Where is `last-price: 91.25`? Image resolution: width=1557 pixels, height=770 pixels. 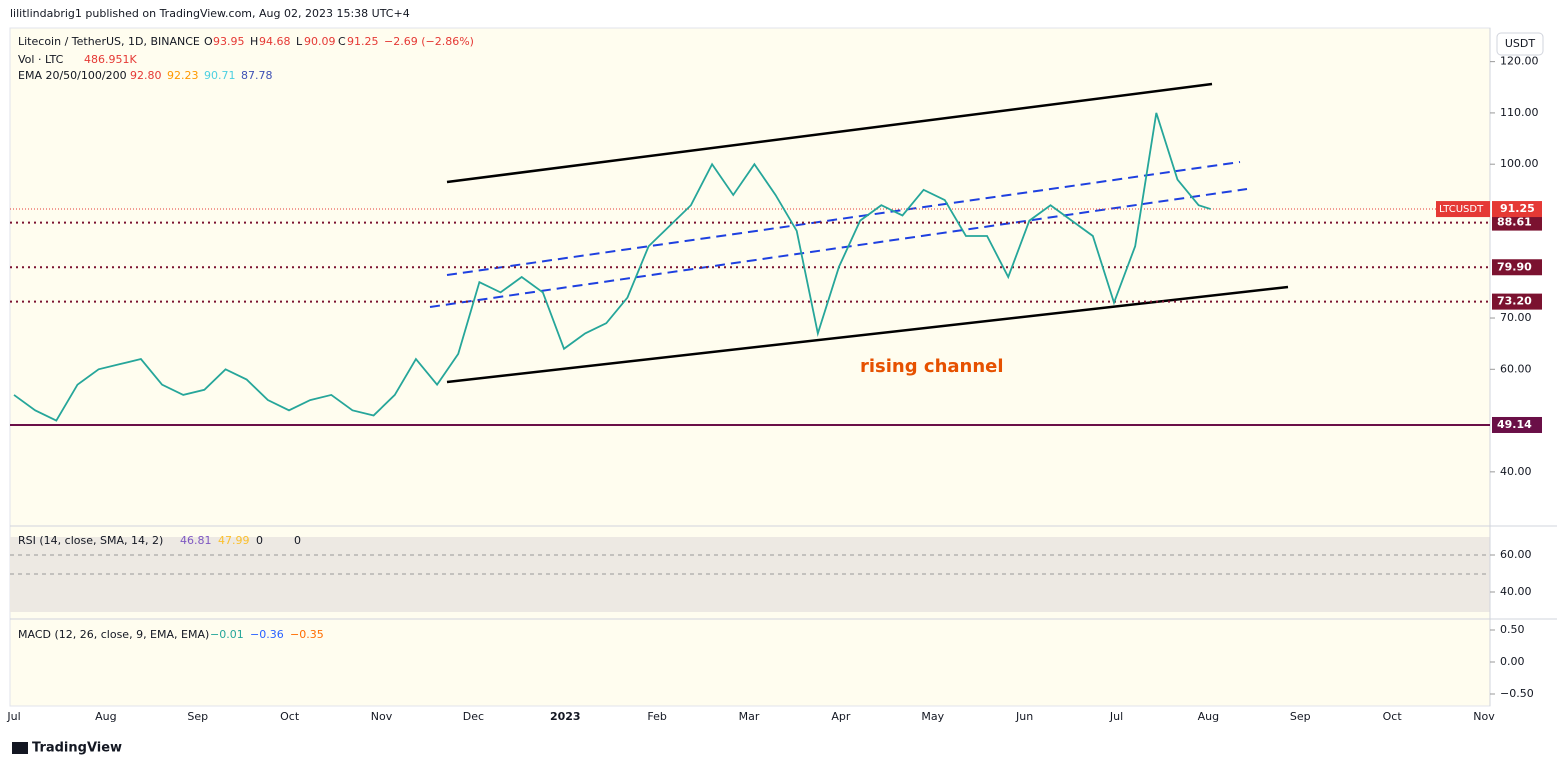
last-price: 91.25 is located at coordinates (1517, 208).